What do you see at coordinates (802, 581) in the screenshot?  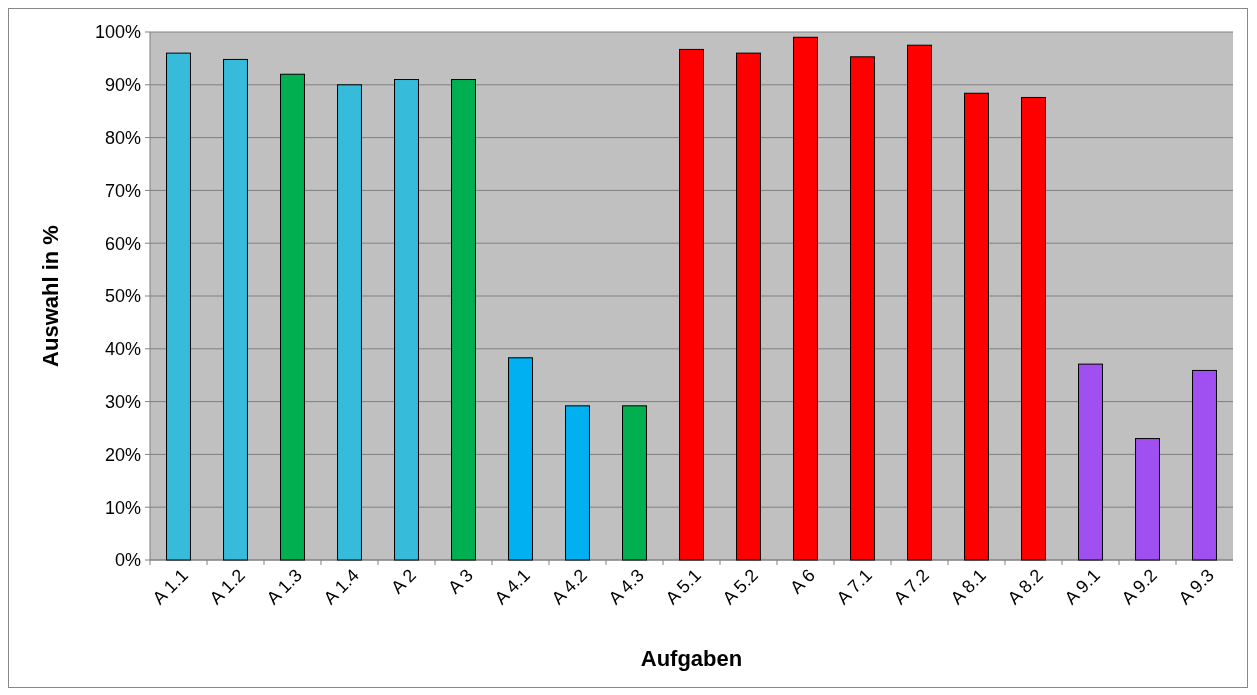 I see `x-tick-label: A 6` at bounding box center [802, 581].